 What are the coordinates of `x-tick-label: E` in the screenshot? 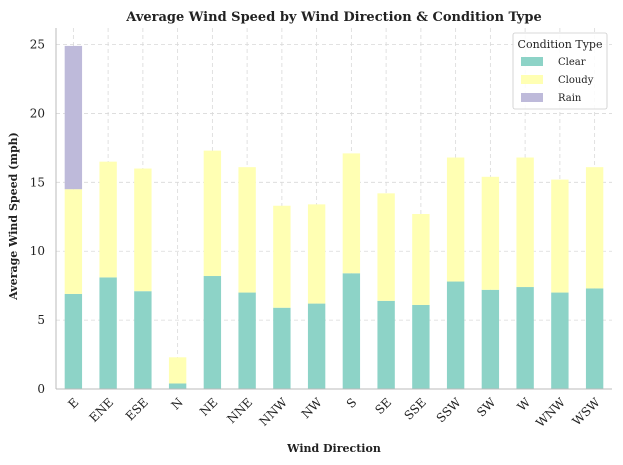 It's located at (73, 403).